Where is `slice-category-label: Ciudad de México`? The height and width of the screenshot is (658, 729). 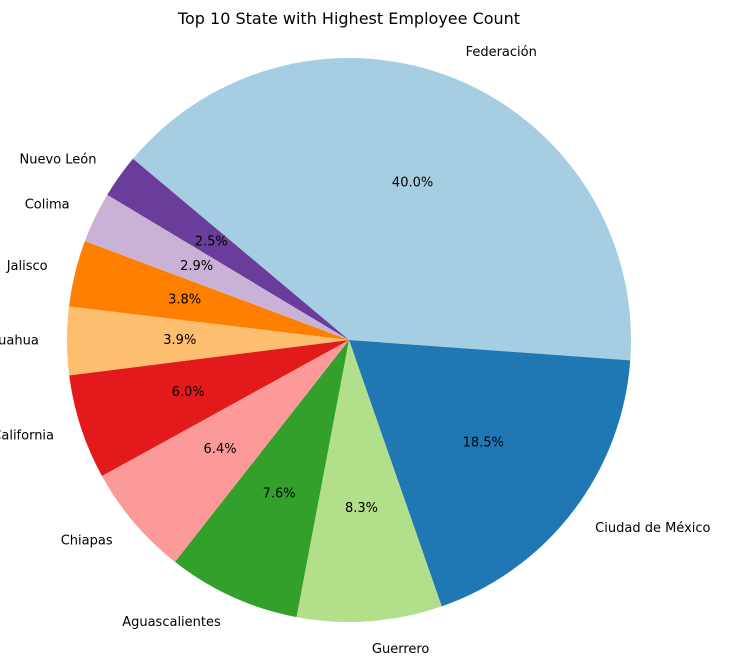
slice-category-label: Ciudad de México is located at coordinates (652, 528).